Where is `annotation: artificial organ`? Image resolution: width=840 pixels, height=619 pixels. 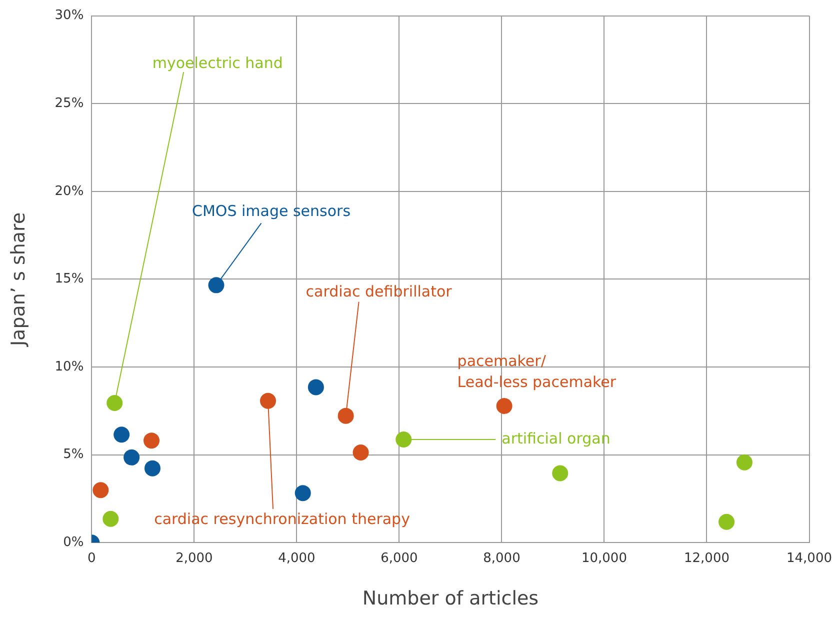 annotation: artificial organ is located at coordinates (556, 438).